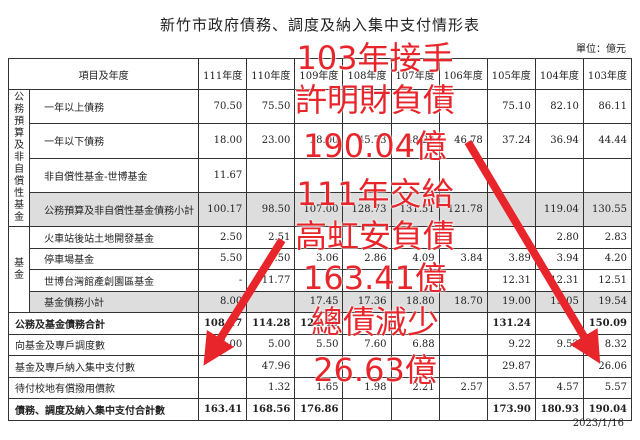 The width and height of the screenshot is (640, 440). I want to click on cell: 107.00, so click(319, 209).